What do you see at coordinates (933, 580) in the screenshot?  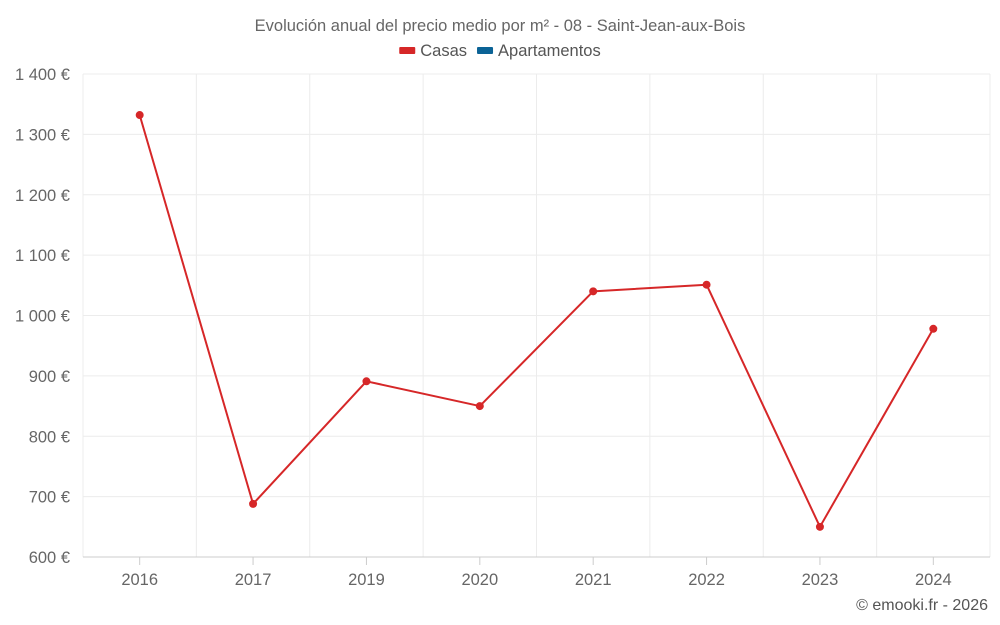 I see `x-tick-label: 2024` at bounding box center [933, 580].